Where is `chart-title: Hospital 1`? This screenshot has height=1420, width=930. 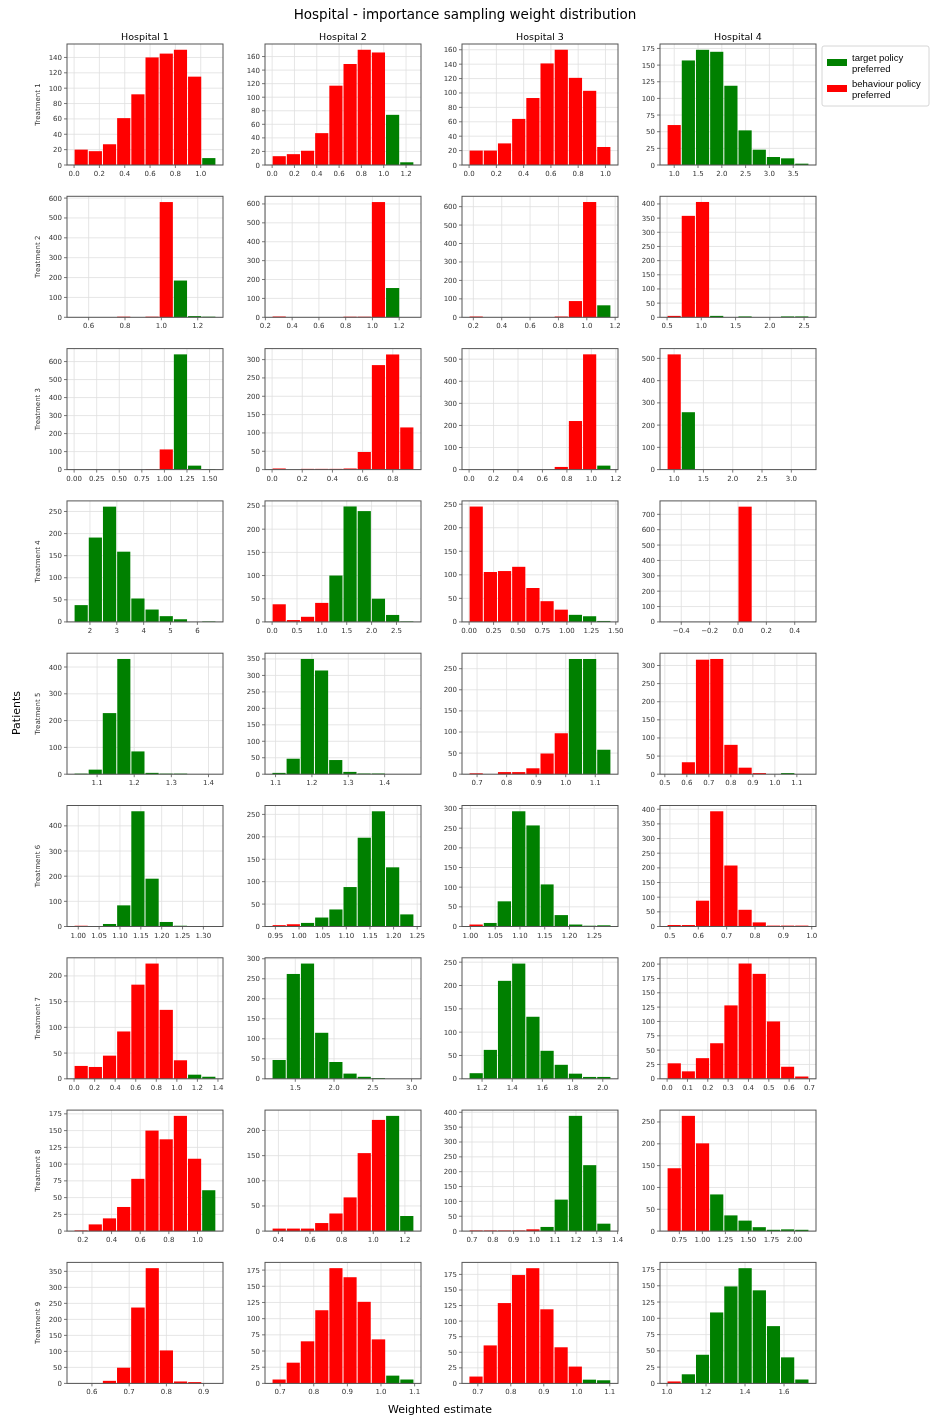 chart-title: Hospital 1 is located at coordinates (145, 36).